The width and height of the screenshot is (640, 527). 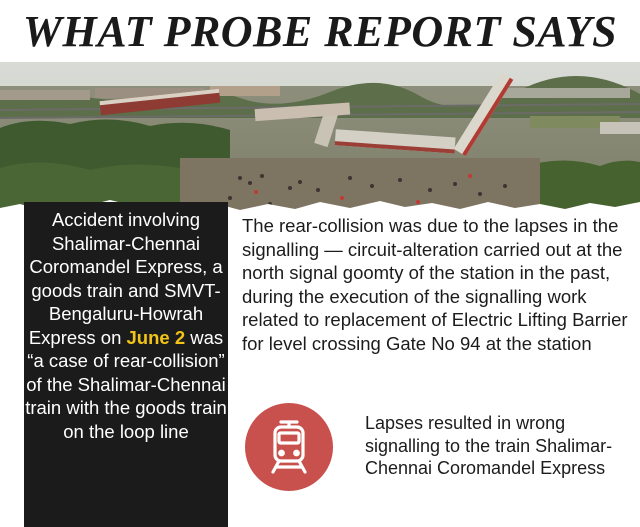 What do you see at coordinates (156, 337) in the screenshot?
I see `highlight-date: June 2` at bounding box center [156, 337].